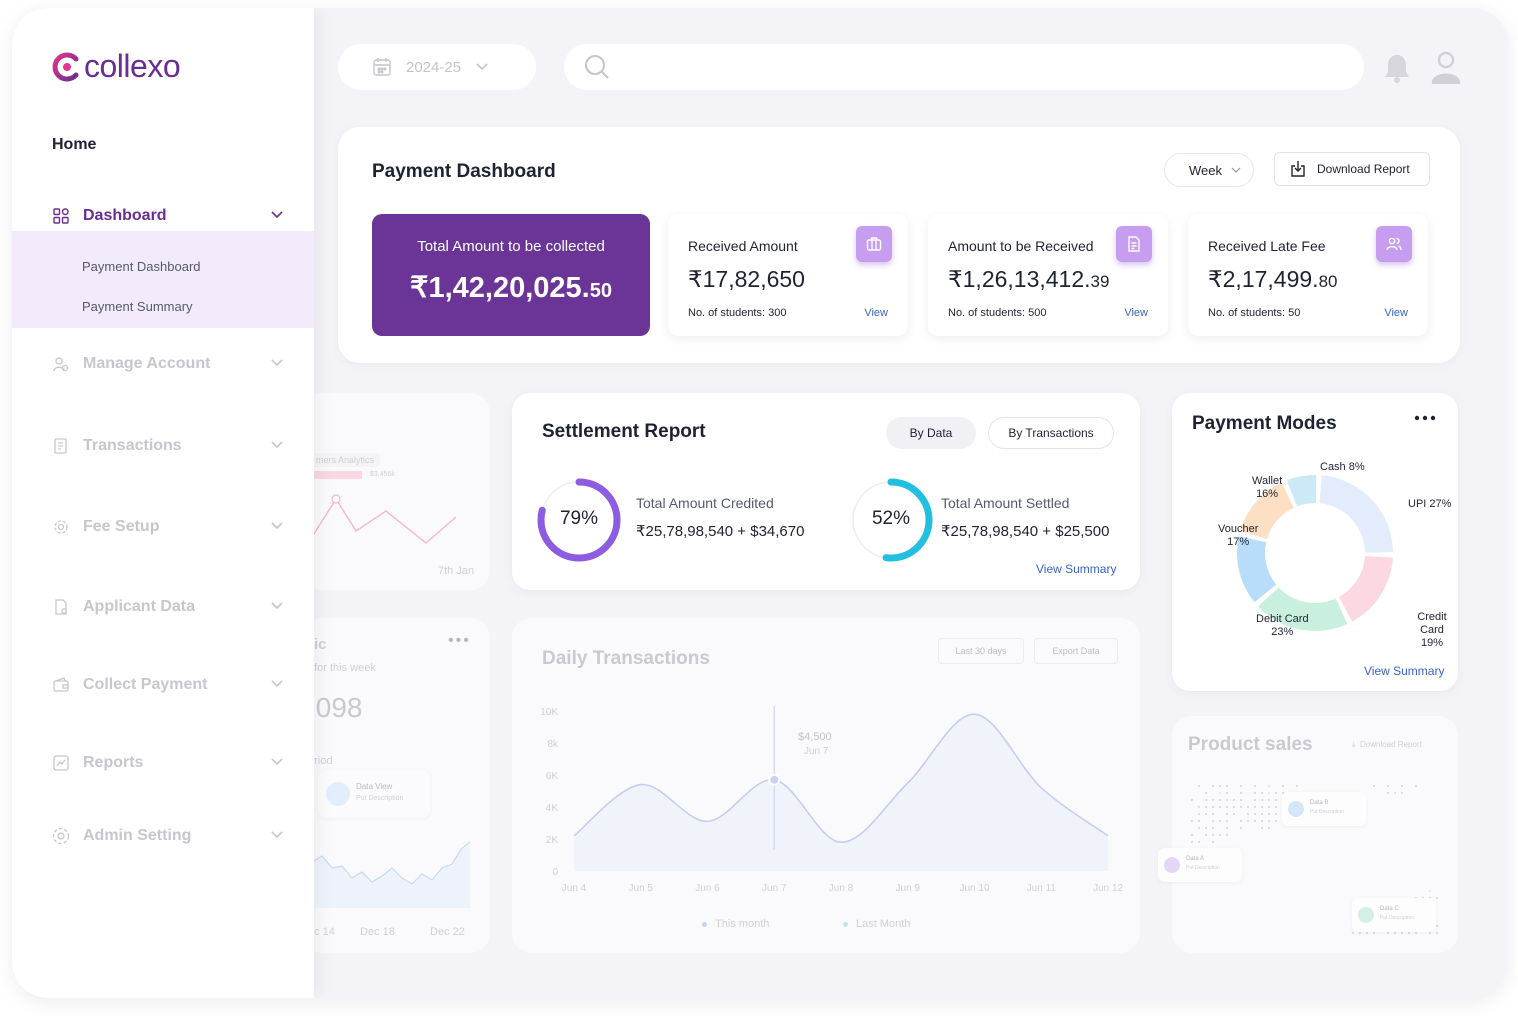 The height and width of the screenshot is (1016, 1518). What do you see at coordinates (1387, 744) in the screenshot?
I see `product-download-button: ⤓ Download Report` at bounding box center [1387, 744].